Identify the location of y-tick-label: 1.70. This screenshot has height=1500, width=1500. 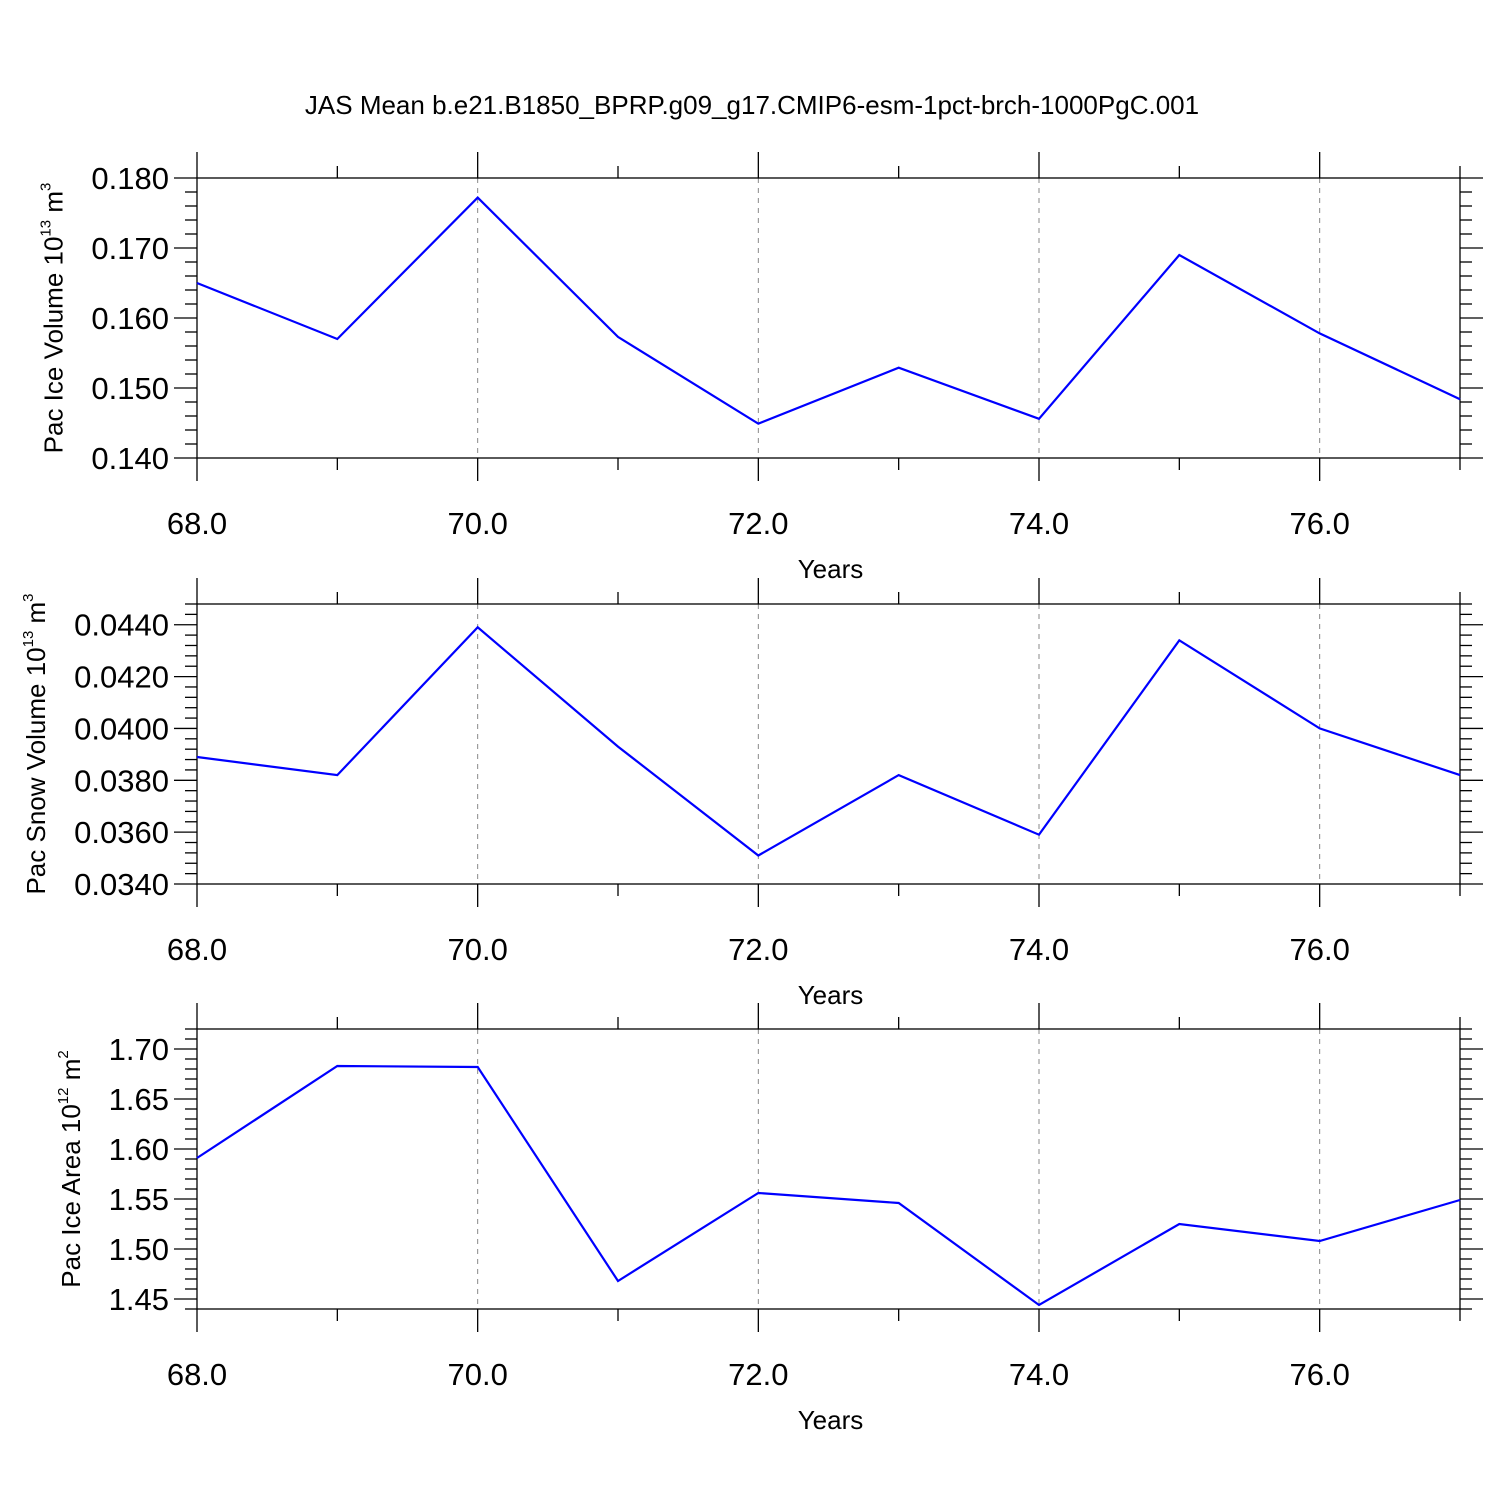
(139, 1049).